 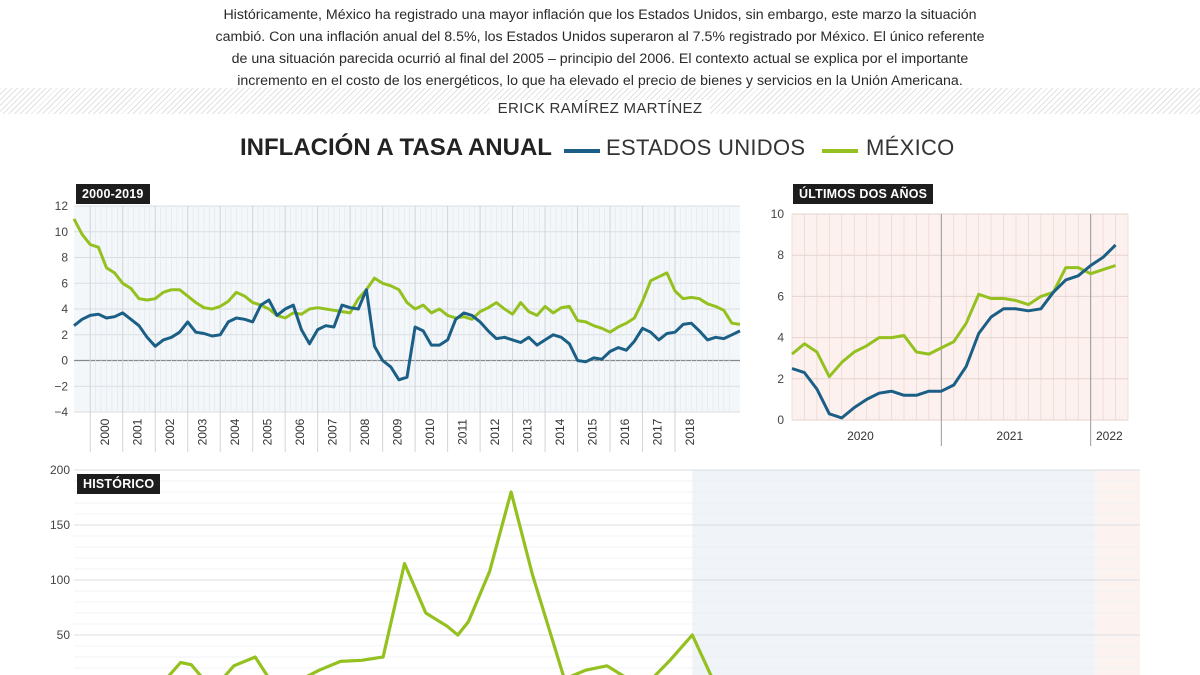 What do you see at coordinates (625, 431) in the screenshot?
I see `x-tick-label: 2016` at bounding box center [625, 431].